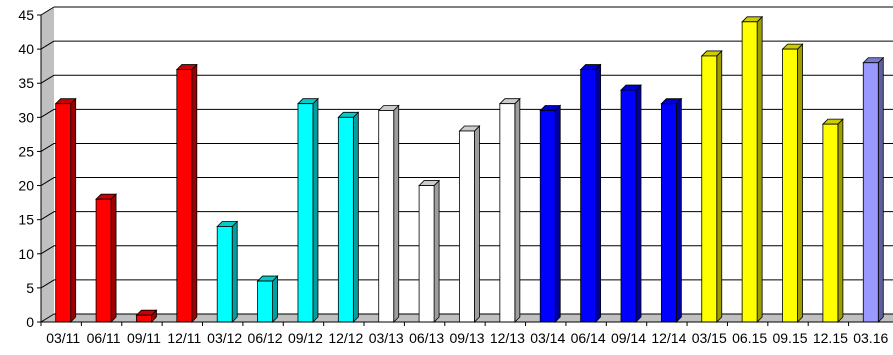 This screenshot has width=893, height=355. Describe the element at coordinates (386, 338) in the screenshot. I see `x-tick-label: 03/13` at that location.